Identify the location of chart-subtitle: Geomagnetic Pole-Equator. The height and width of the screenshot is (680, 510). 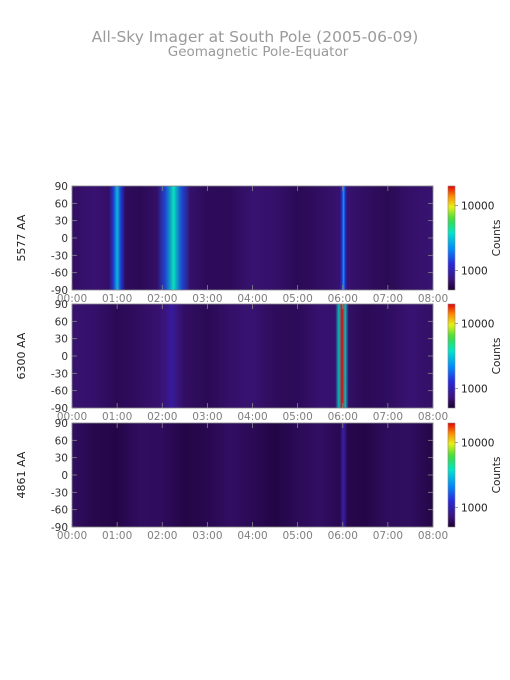
(258, 52).